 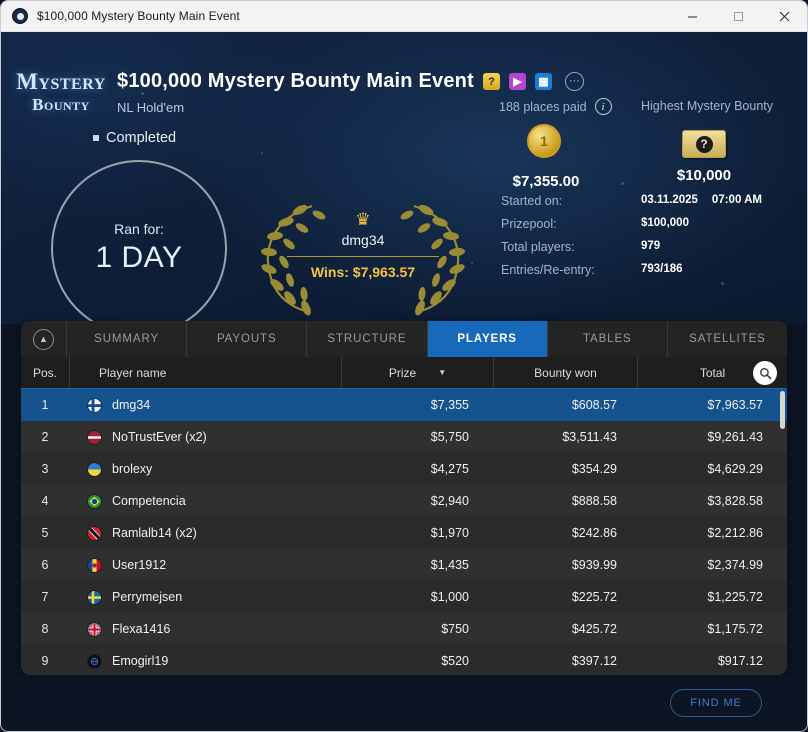 What do you see at coordinates (548, 270) in the screenshot?
I see `stat-key: Entries/Re-entry:` at bounding box center [548, 270].